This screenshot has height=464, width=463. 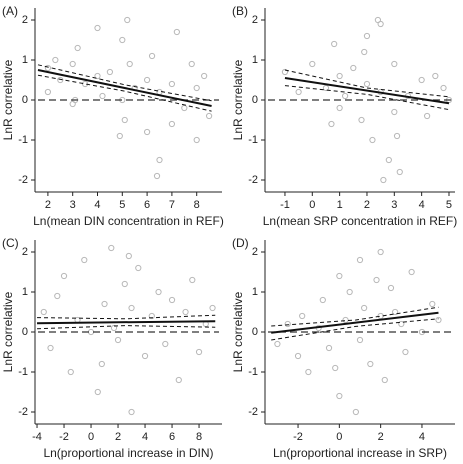 I want to click on x-tick-label: 1, so click(x=340, y=205).